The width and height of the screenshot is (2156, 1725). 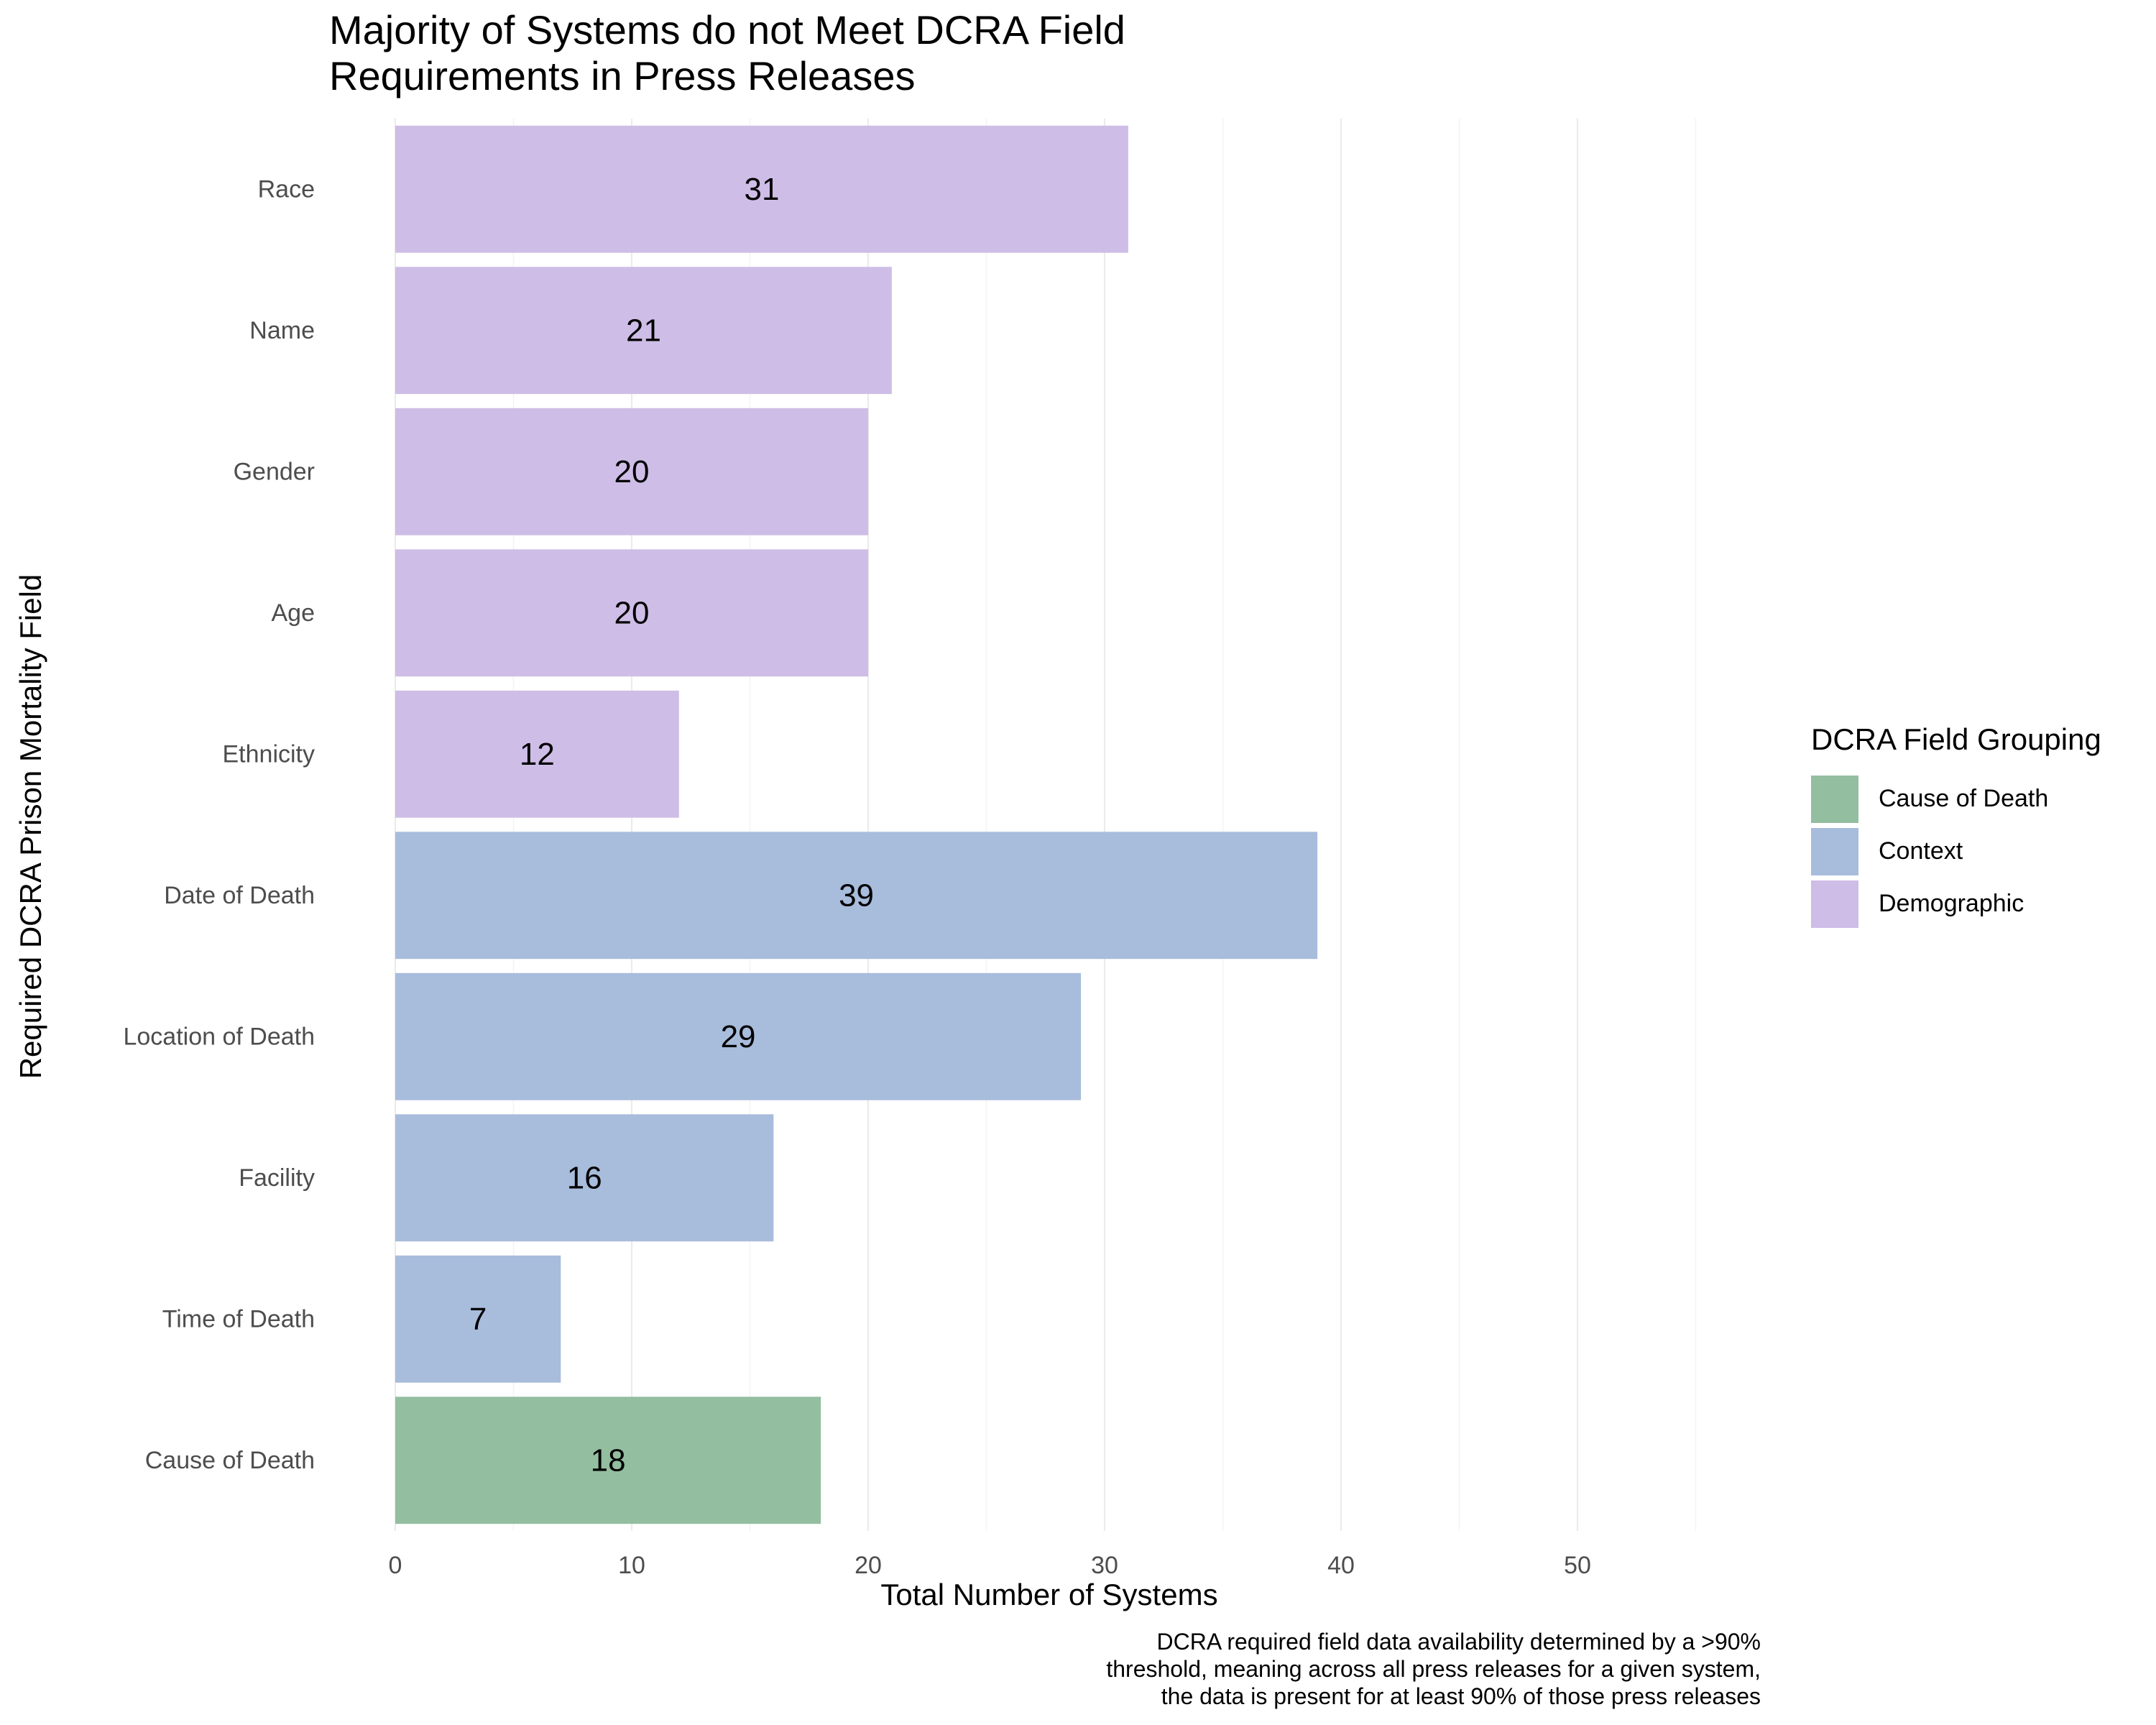 I want to click on data-label-race: 31, so click(x=761, y=189).